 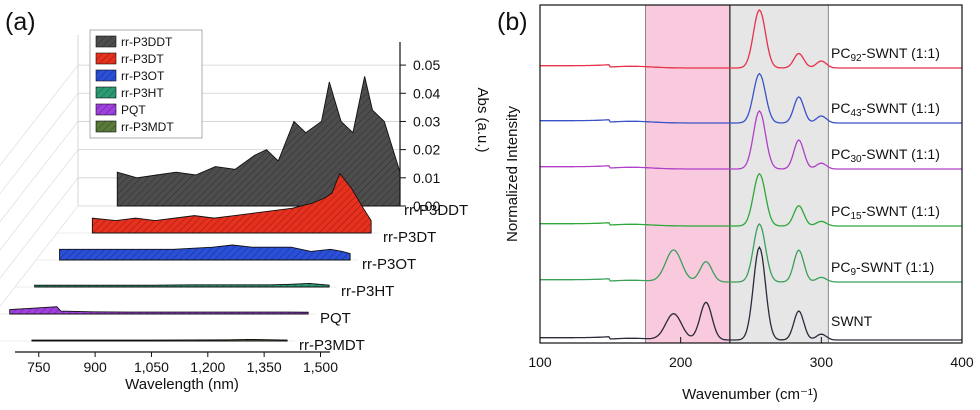 What do you see at coordinates (320, 367) in the screenshot?
I see `x-tick-label: 1,500` at bounding box center [320, 367].